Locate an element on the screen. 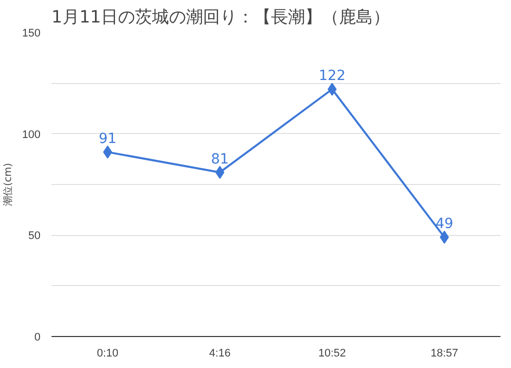 The height and width of the screenshot is (368, 511). data-label: 49 is located at coordinates (444, 224).